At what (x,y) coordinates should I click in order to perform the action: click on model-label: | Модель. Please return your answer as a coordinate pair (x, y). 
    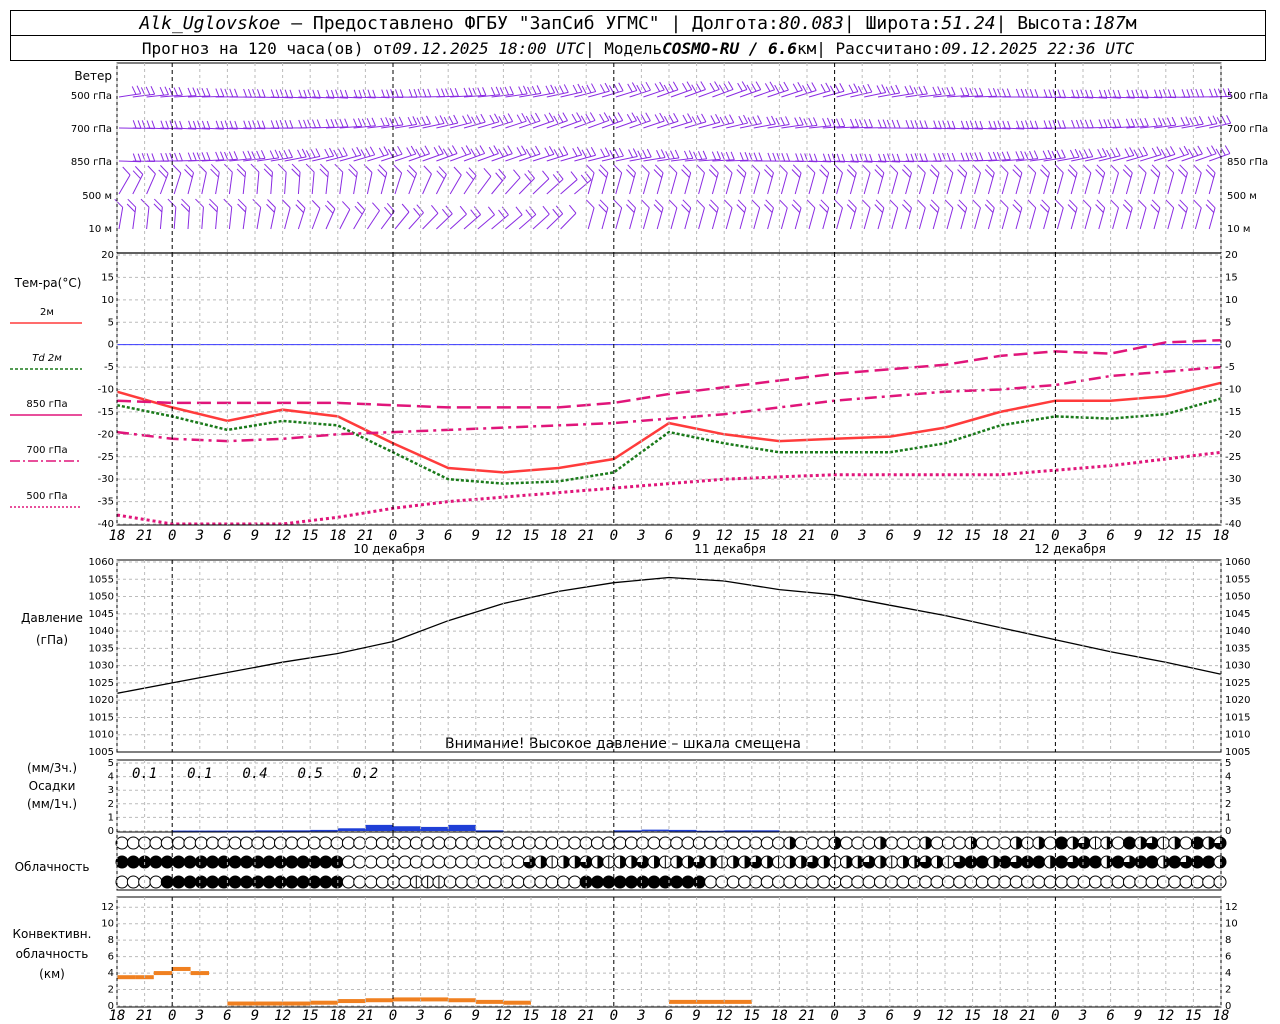
    Looking at the image, I should click on (624, 48).